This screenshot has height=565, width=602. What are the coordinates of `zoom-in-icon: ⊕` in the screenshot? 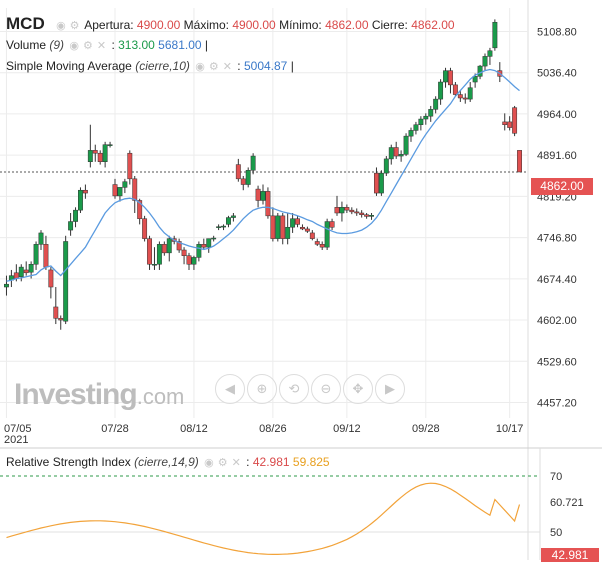 It's located at (262, 389).